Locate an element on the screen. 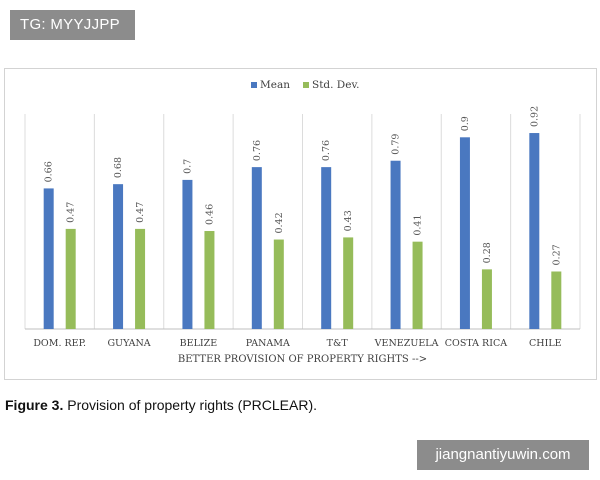 The image size is (600, 480). watermark-top: TG: MYYJJPP is located at coordinates (72, 25).